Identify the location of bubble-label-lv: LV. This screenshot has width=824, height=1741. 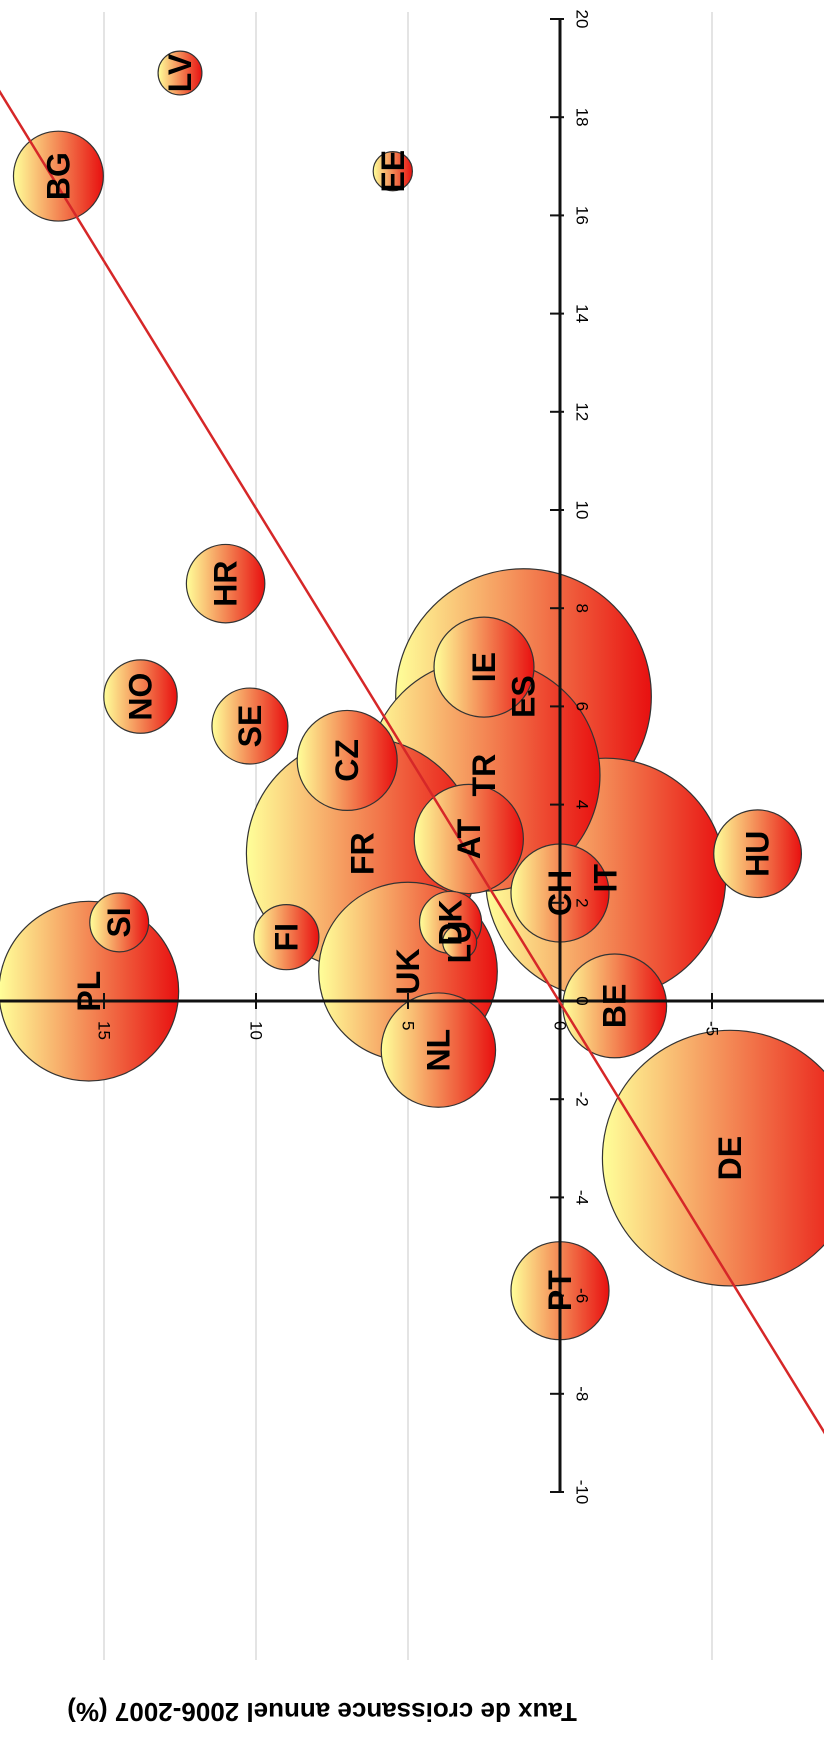
(180, 72).